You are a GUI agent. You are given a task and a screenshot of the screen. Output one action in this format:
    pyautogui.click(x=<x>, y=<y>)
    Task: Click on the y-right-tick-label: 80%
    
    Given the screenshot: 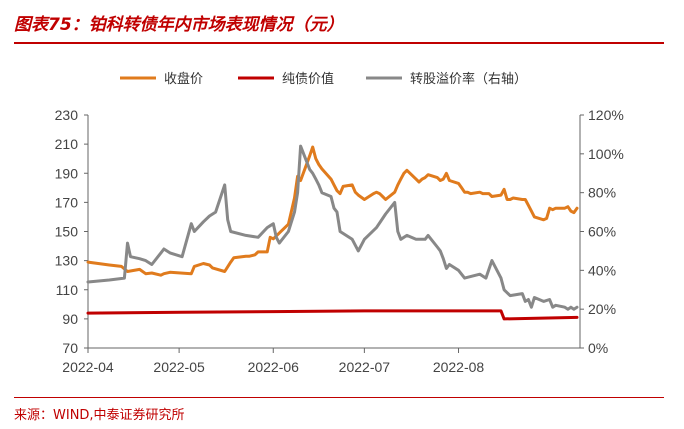 What is the action you would take?
    pyautogui.click(x=602, y=193)
    